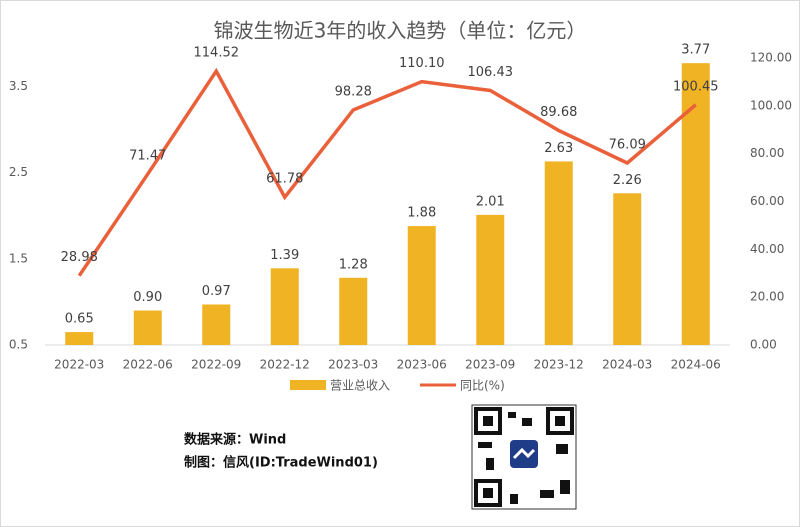 This screenshot has width=800, height=527. Describe the element at coordinates (353, 91) in the screenshot. I see `line-value-label: 98.28` at that location.